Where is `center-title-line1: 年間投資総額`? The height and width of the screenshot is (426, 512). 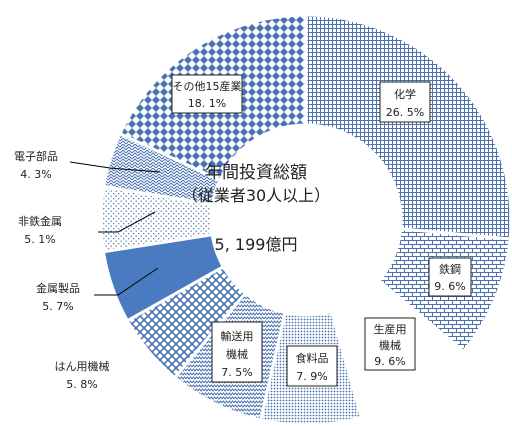 center-title-line1: 年間投資総額 is located at coordinates (256, 173).